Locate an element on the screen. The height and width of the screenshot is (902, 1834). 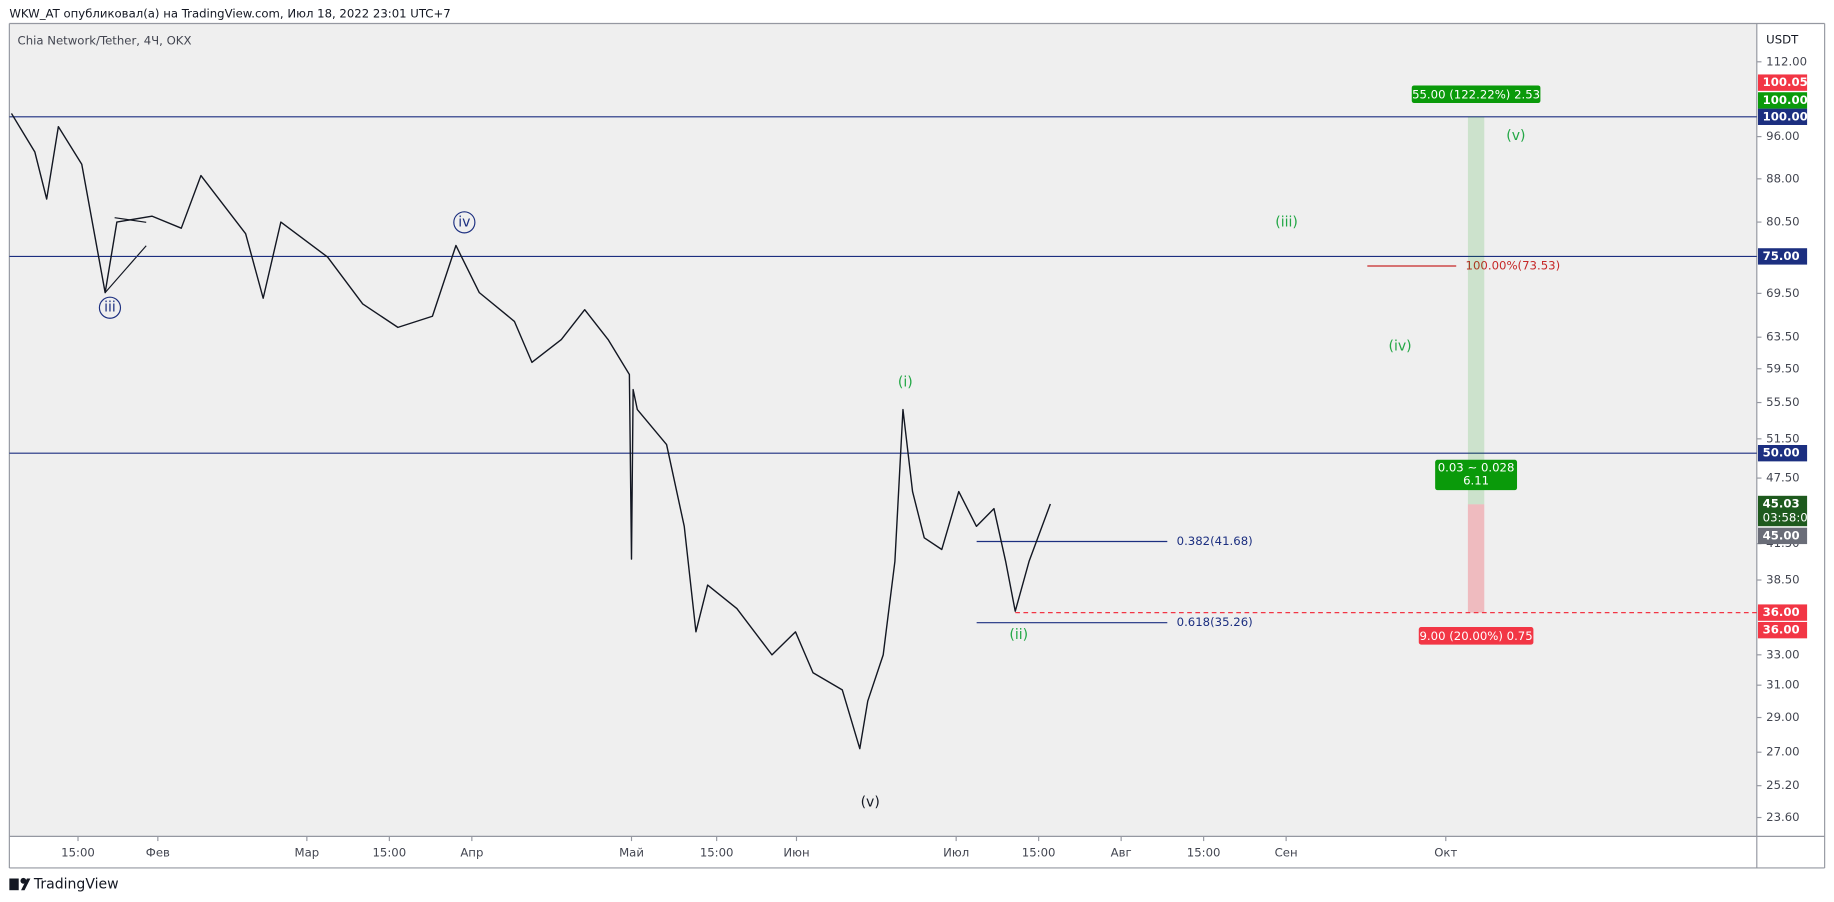
y-tick-label: 33.00 is located at coordinates (1782, 654).